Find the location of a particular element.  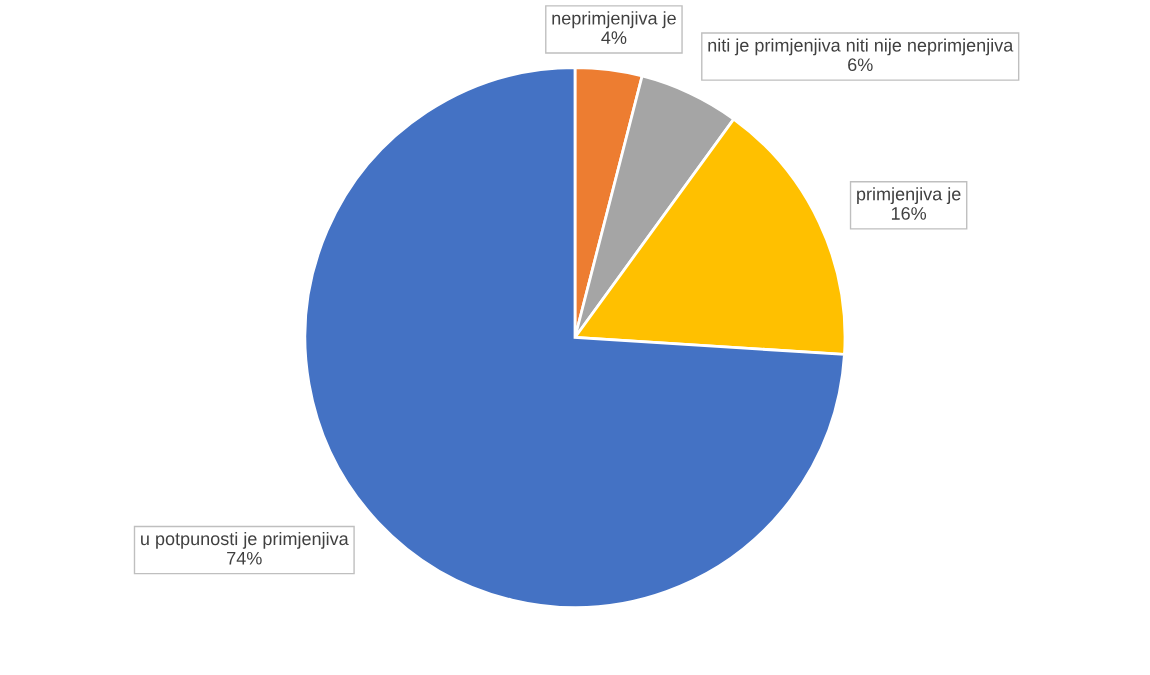

data-label: 4% is located at coordinates (614, 37).